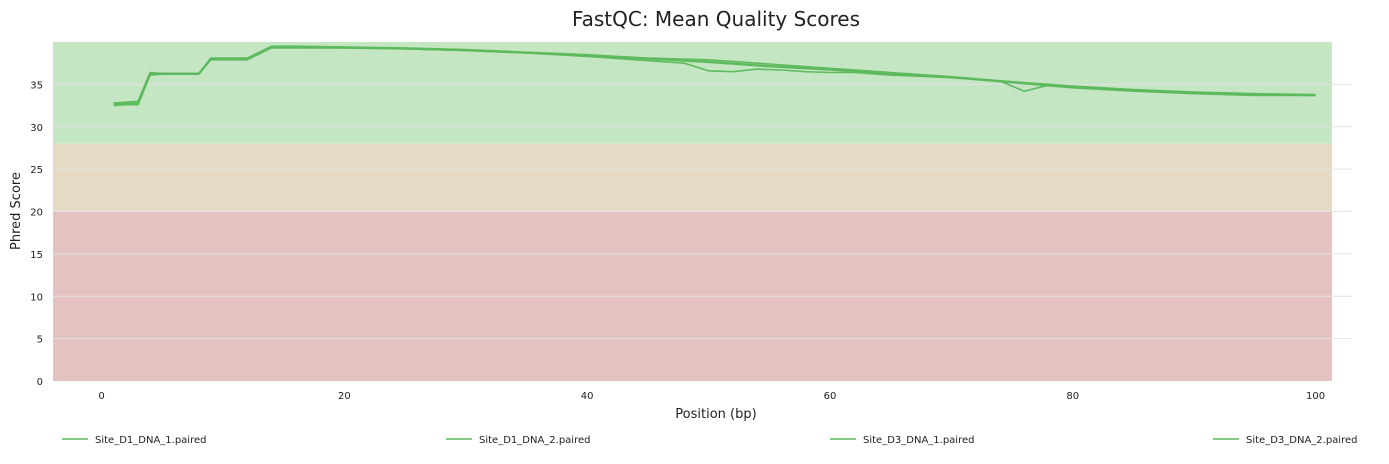  I want to click on y-tick-label: 5, so click(40, 340).